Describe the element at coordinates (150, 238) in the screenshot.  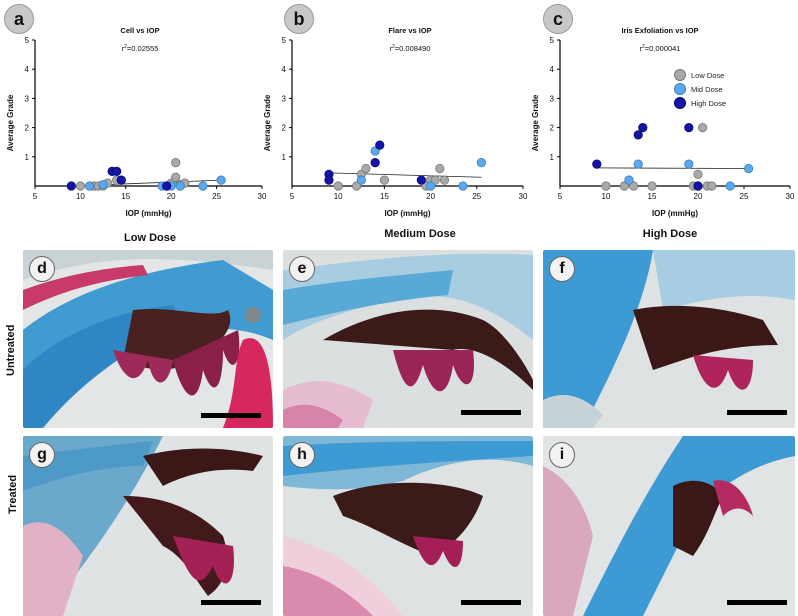
I see `column-label-low: Low Dose` at that location.